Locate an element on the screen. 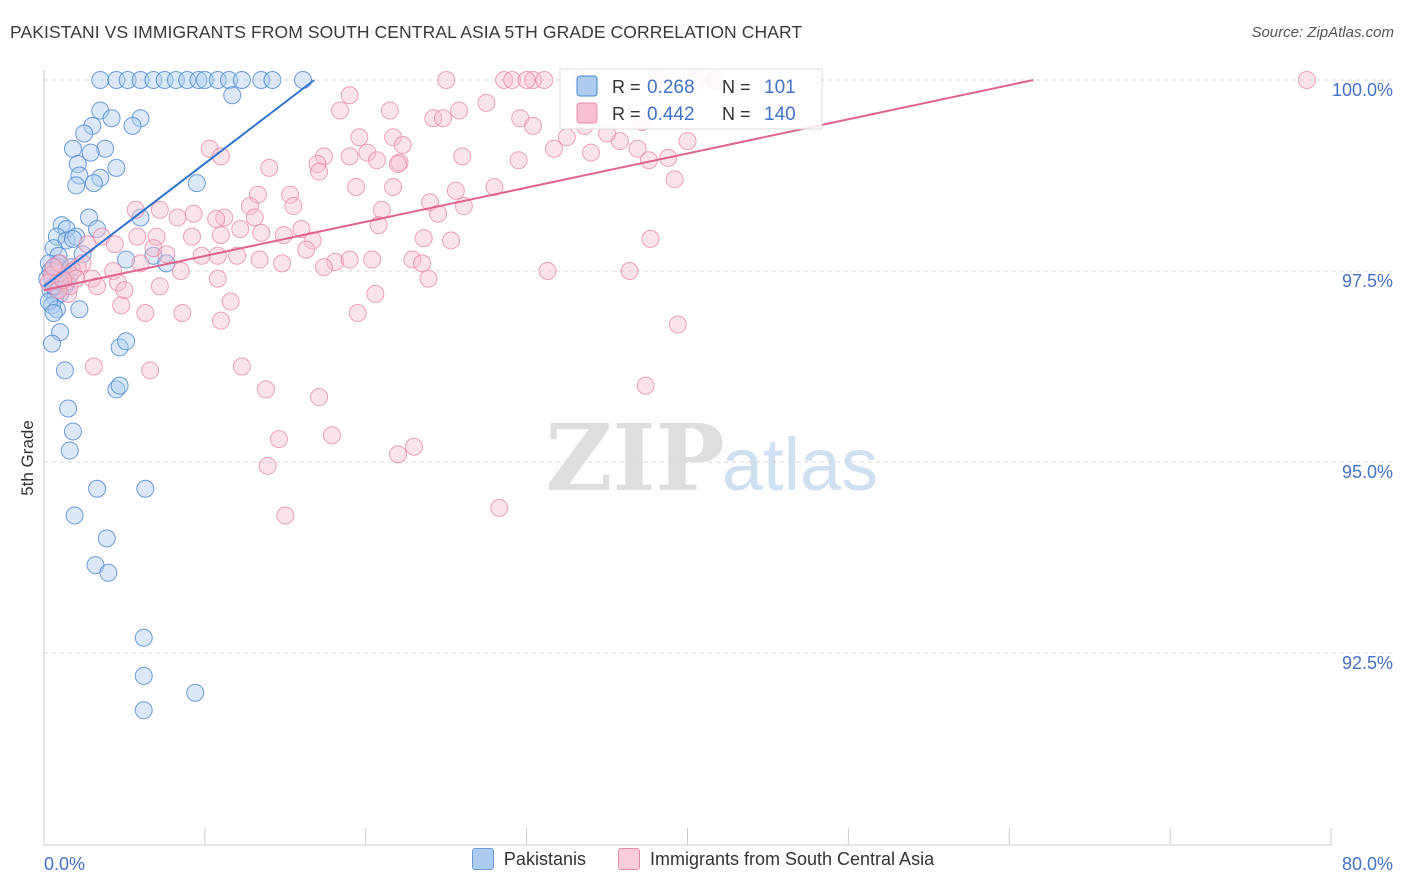  pakistani-trendline is located at coordinates (179, 183).